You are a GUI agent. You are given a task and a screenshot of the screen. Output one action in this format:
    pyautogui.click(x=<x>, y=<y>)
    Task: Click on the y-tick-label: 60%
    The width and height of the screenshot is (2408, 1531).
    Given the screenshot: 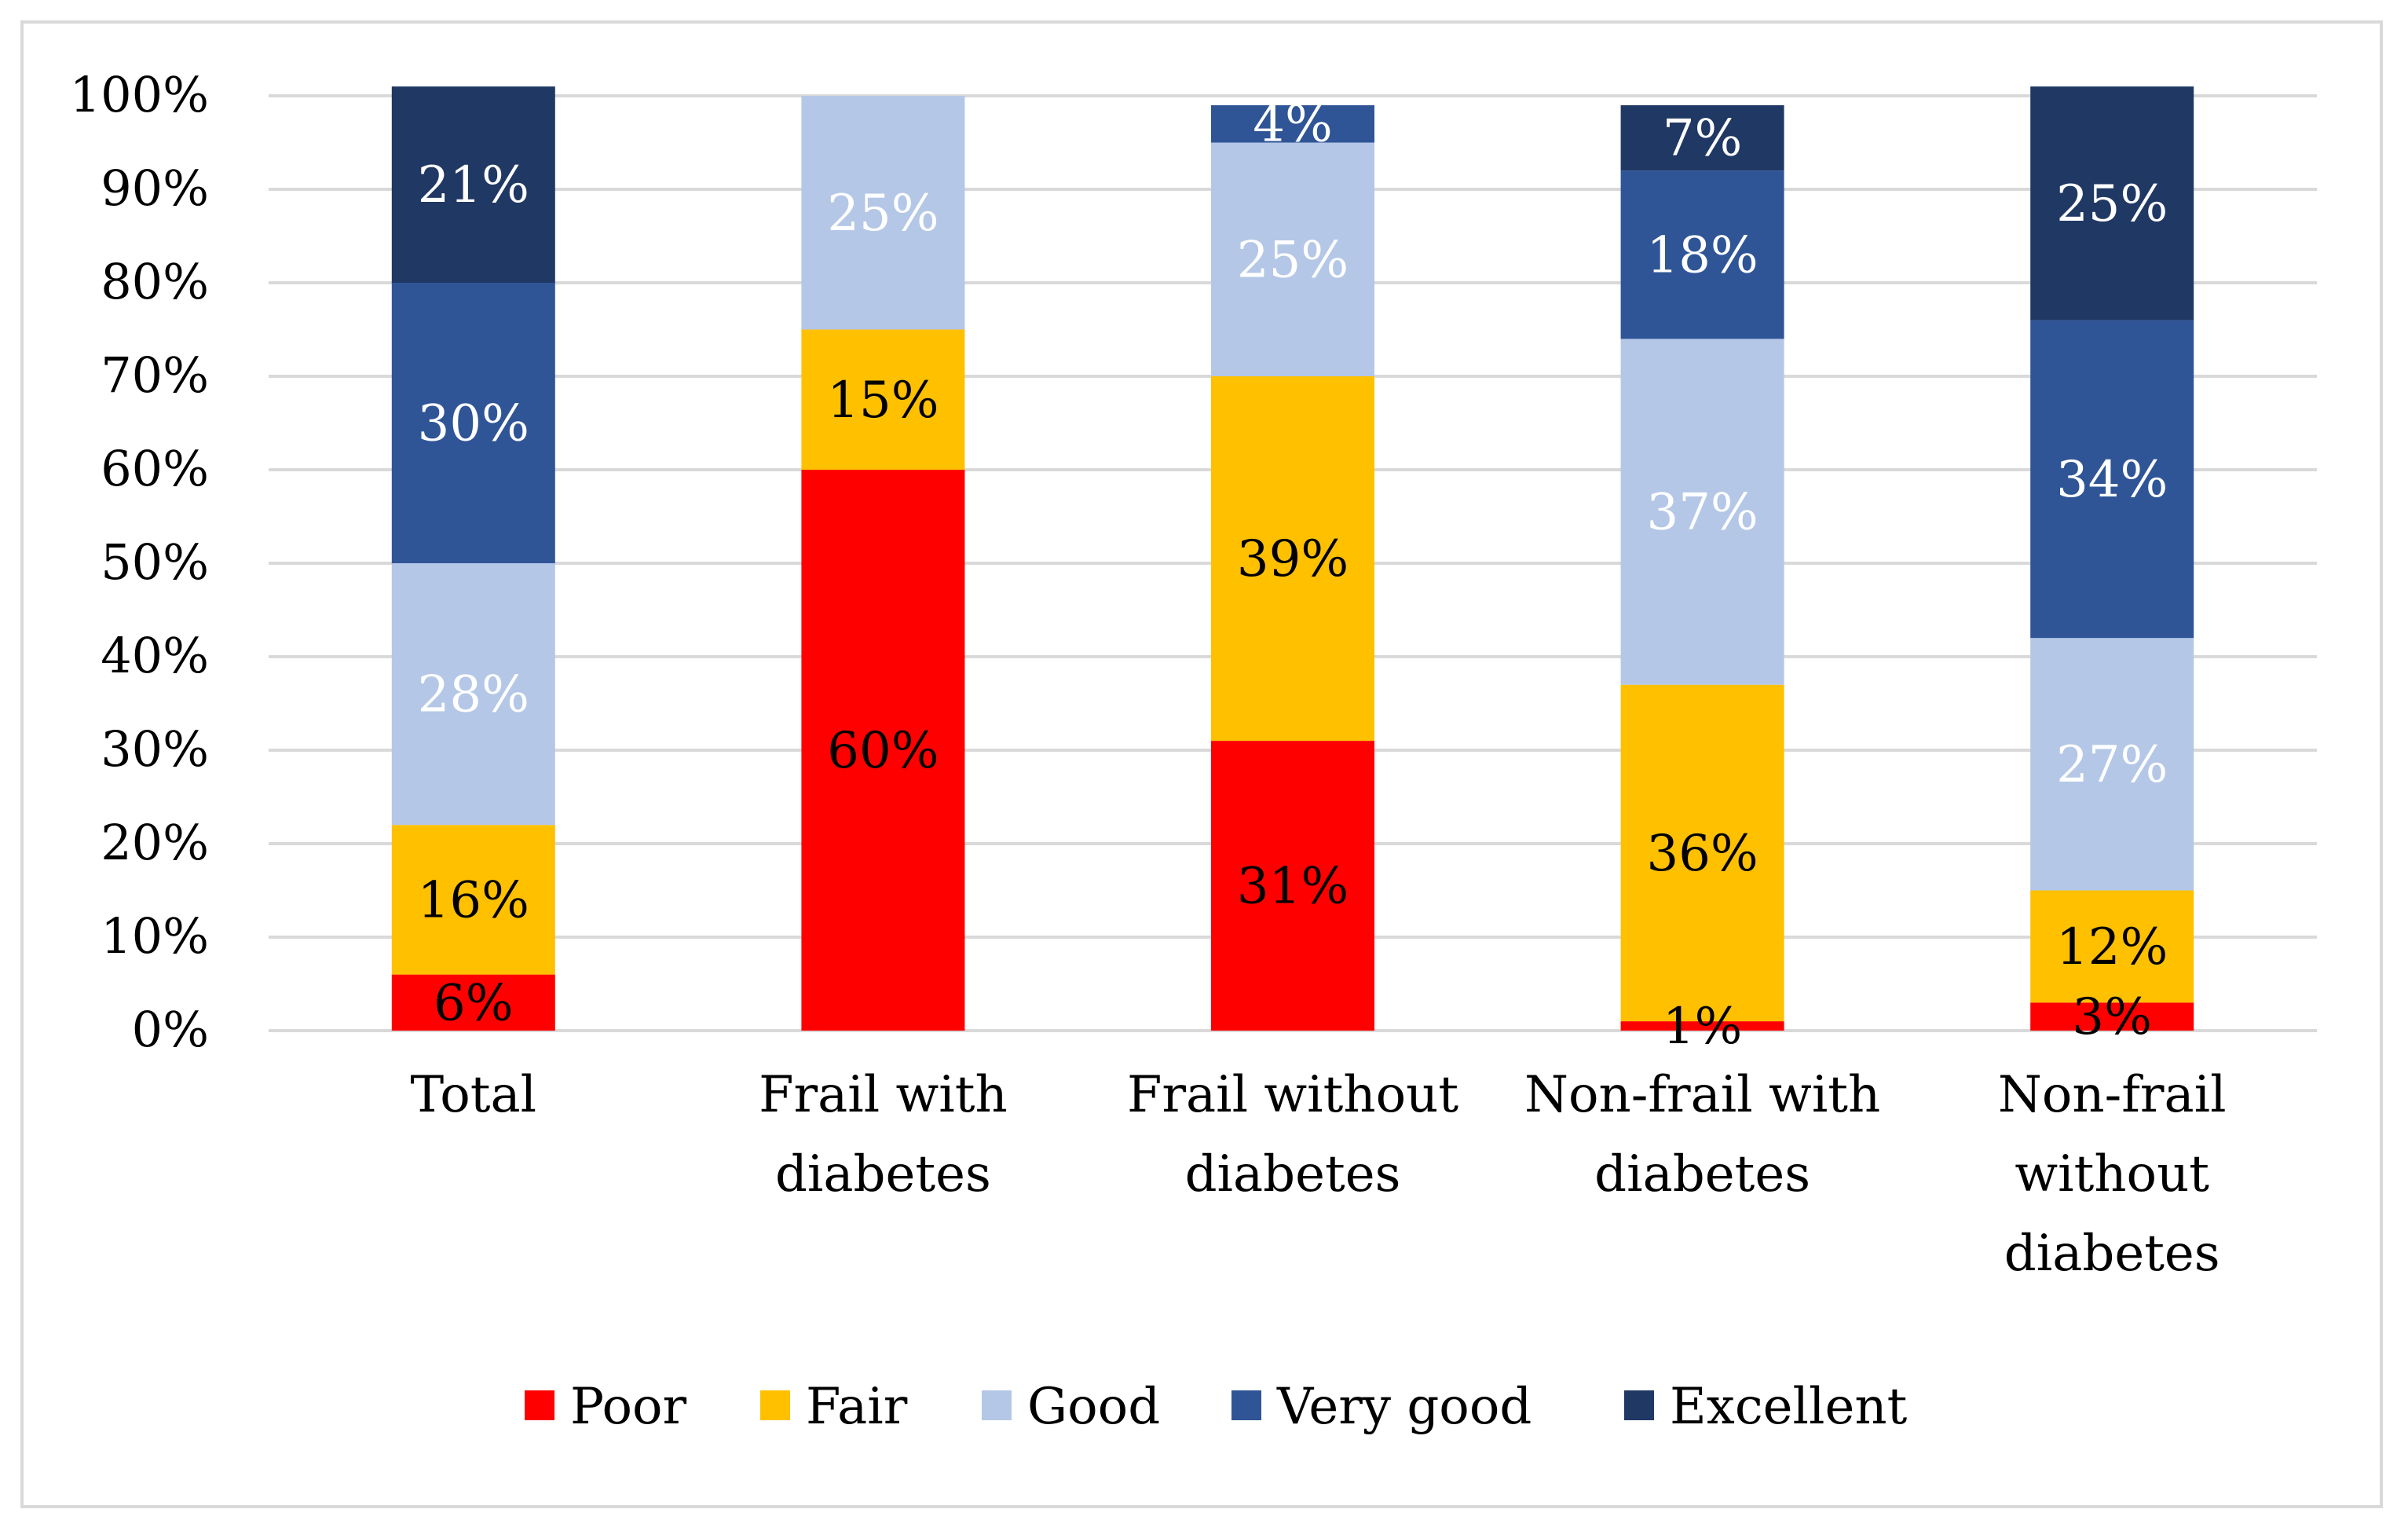 What is the action you would take?
    pyautogui.click(x=155, y=468)
    